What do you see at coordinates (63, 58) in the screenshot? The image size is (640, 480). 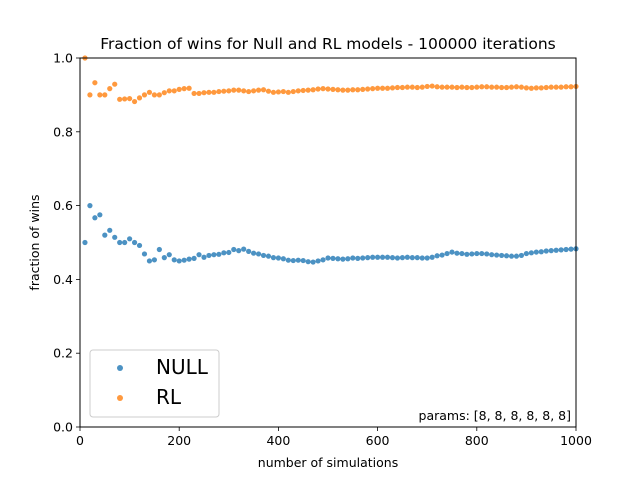 I see `y-tick-label: 1.0` at bounding box center [63, 58].